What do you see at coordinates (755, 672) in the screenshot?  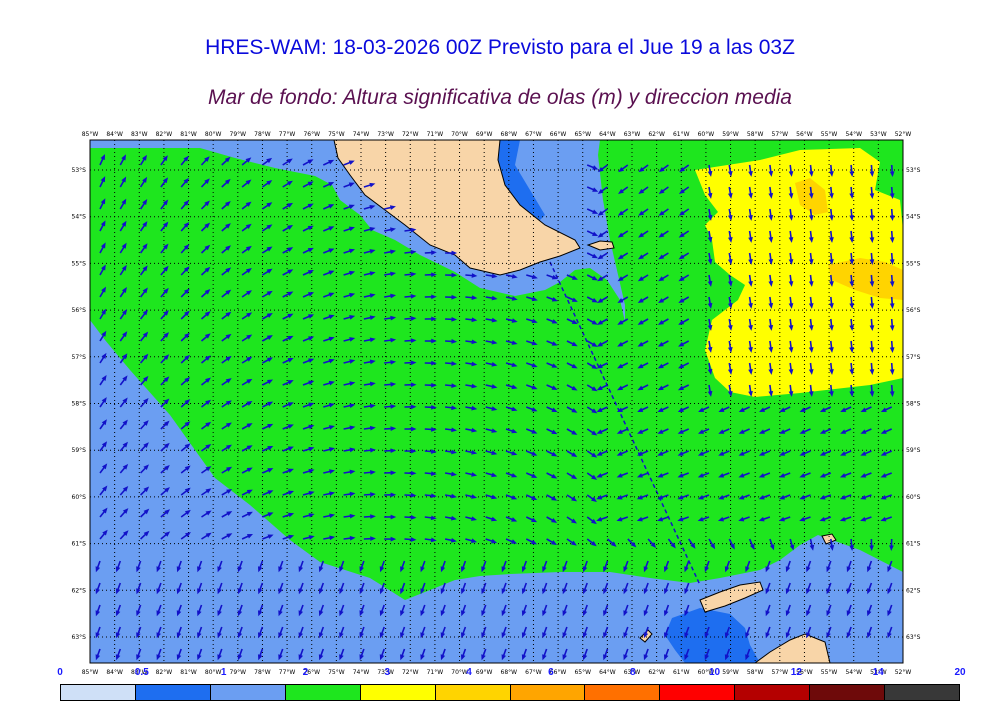 I see `lon-label-bottom: 58°W` at bounding box center [755, 672].